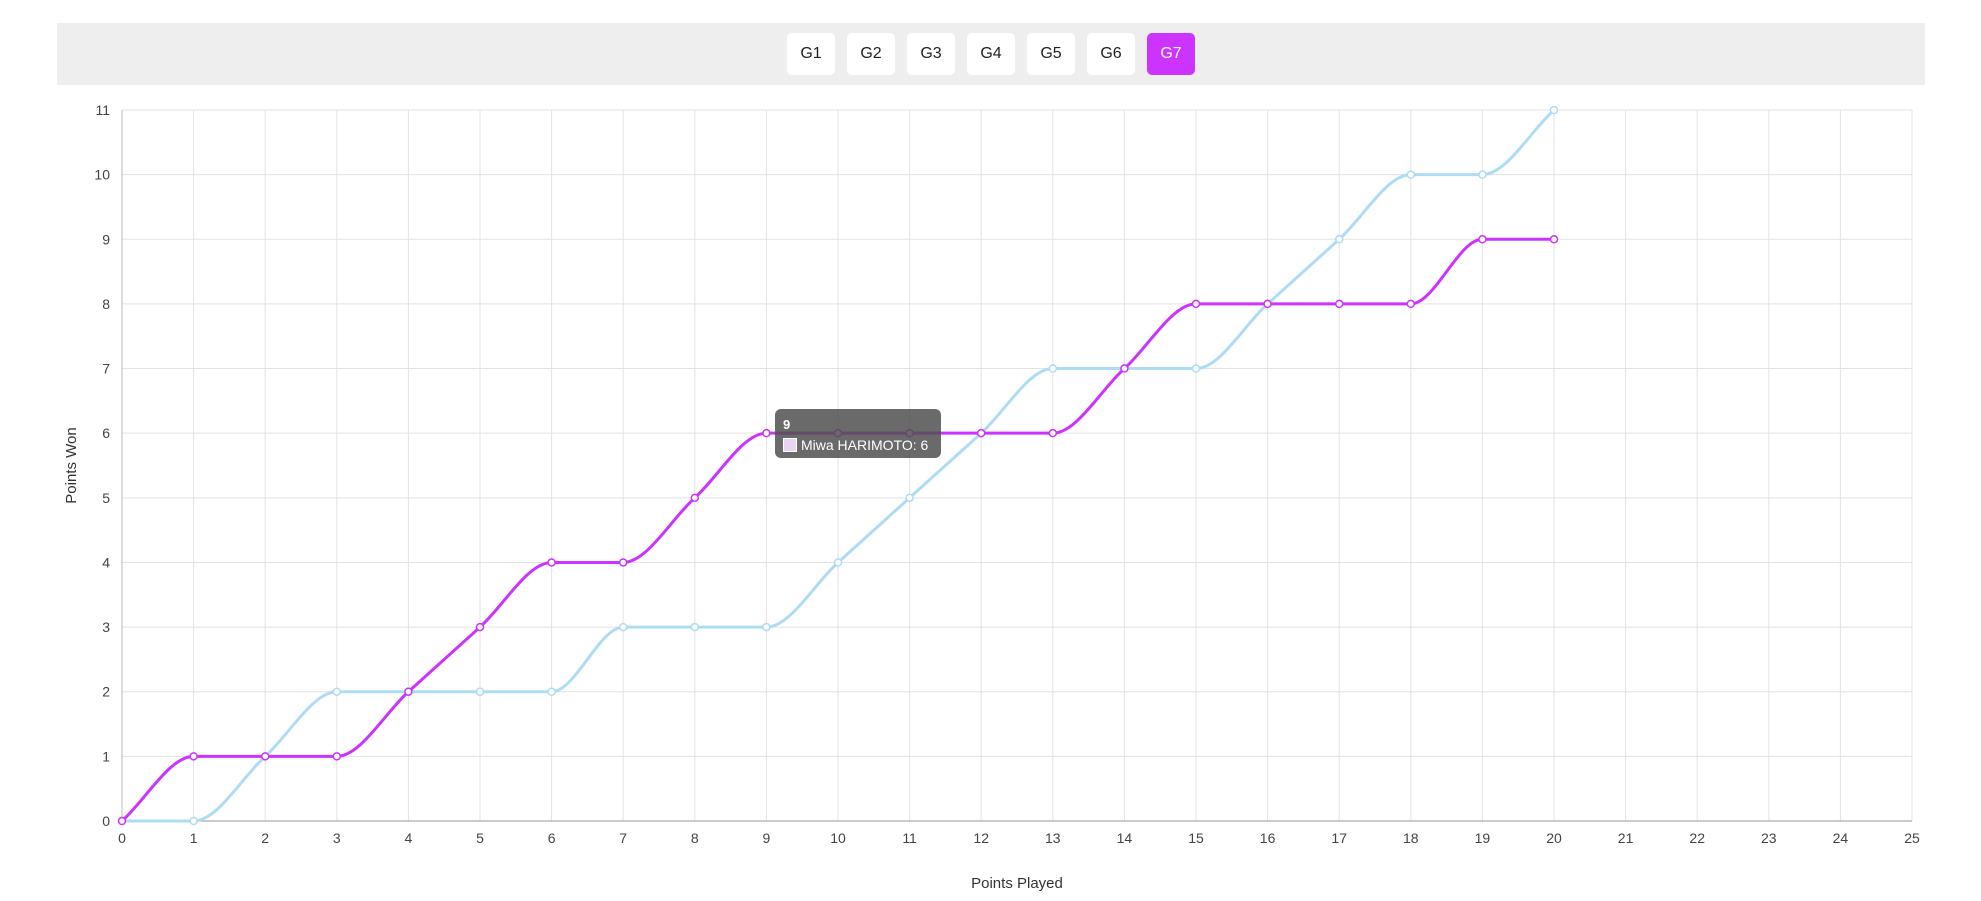 The image size is (1981, 901). I want to click on x-tick-label: 8, so click(695, 838).